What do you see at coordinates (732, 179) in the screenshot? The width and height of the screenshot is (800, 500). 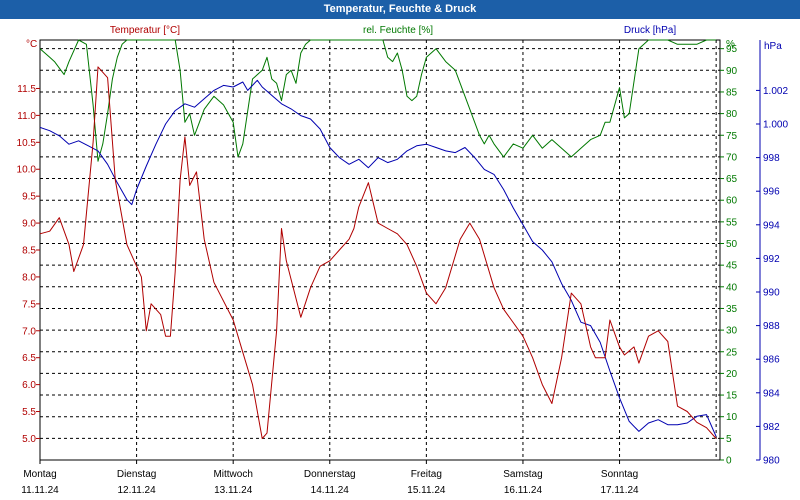 I see `humidity-tick-label: 65` at bounding box center [732, 179].